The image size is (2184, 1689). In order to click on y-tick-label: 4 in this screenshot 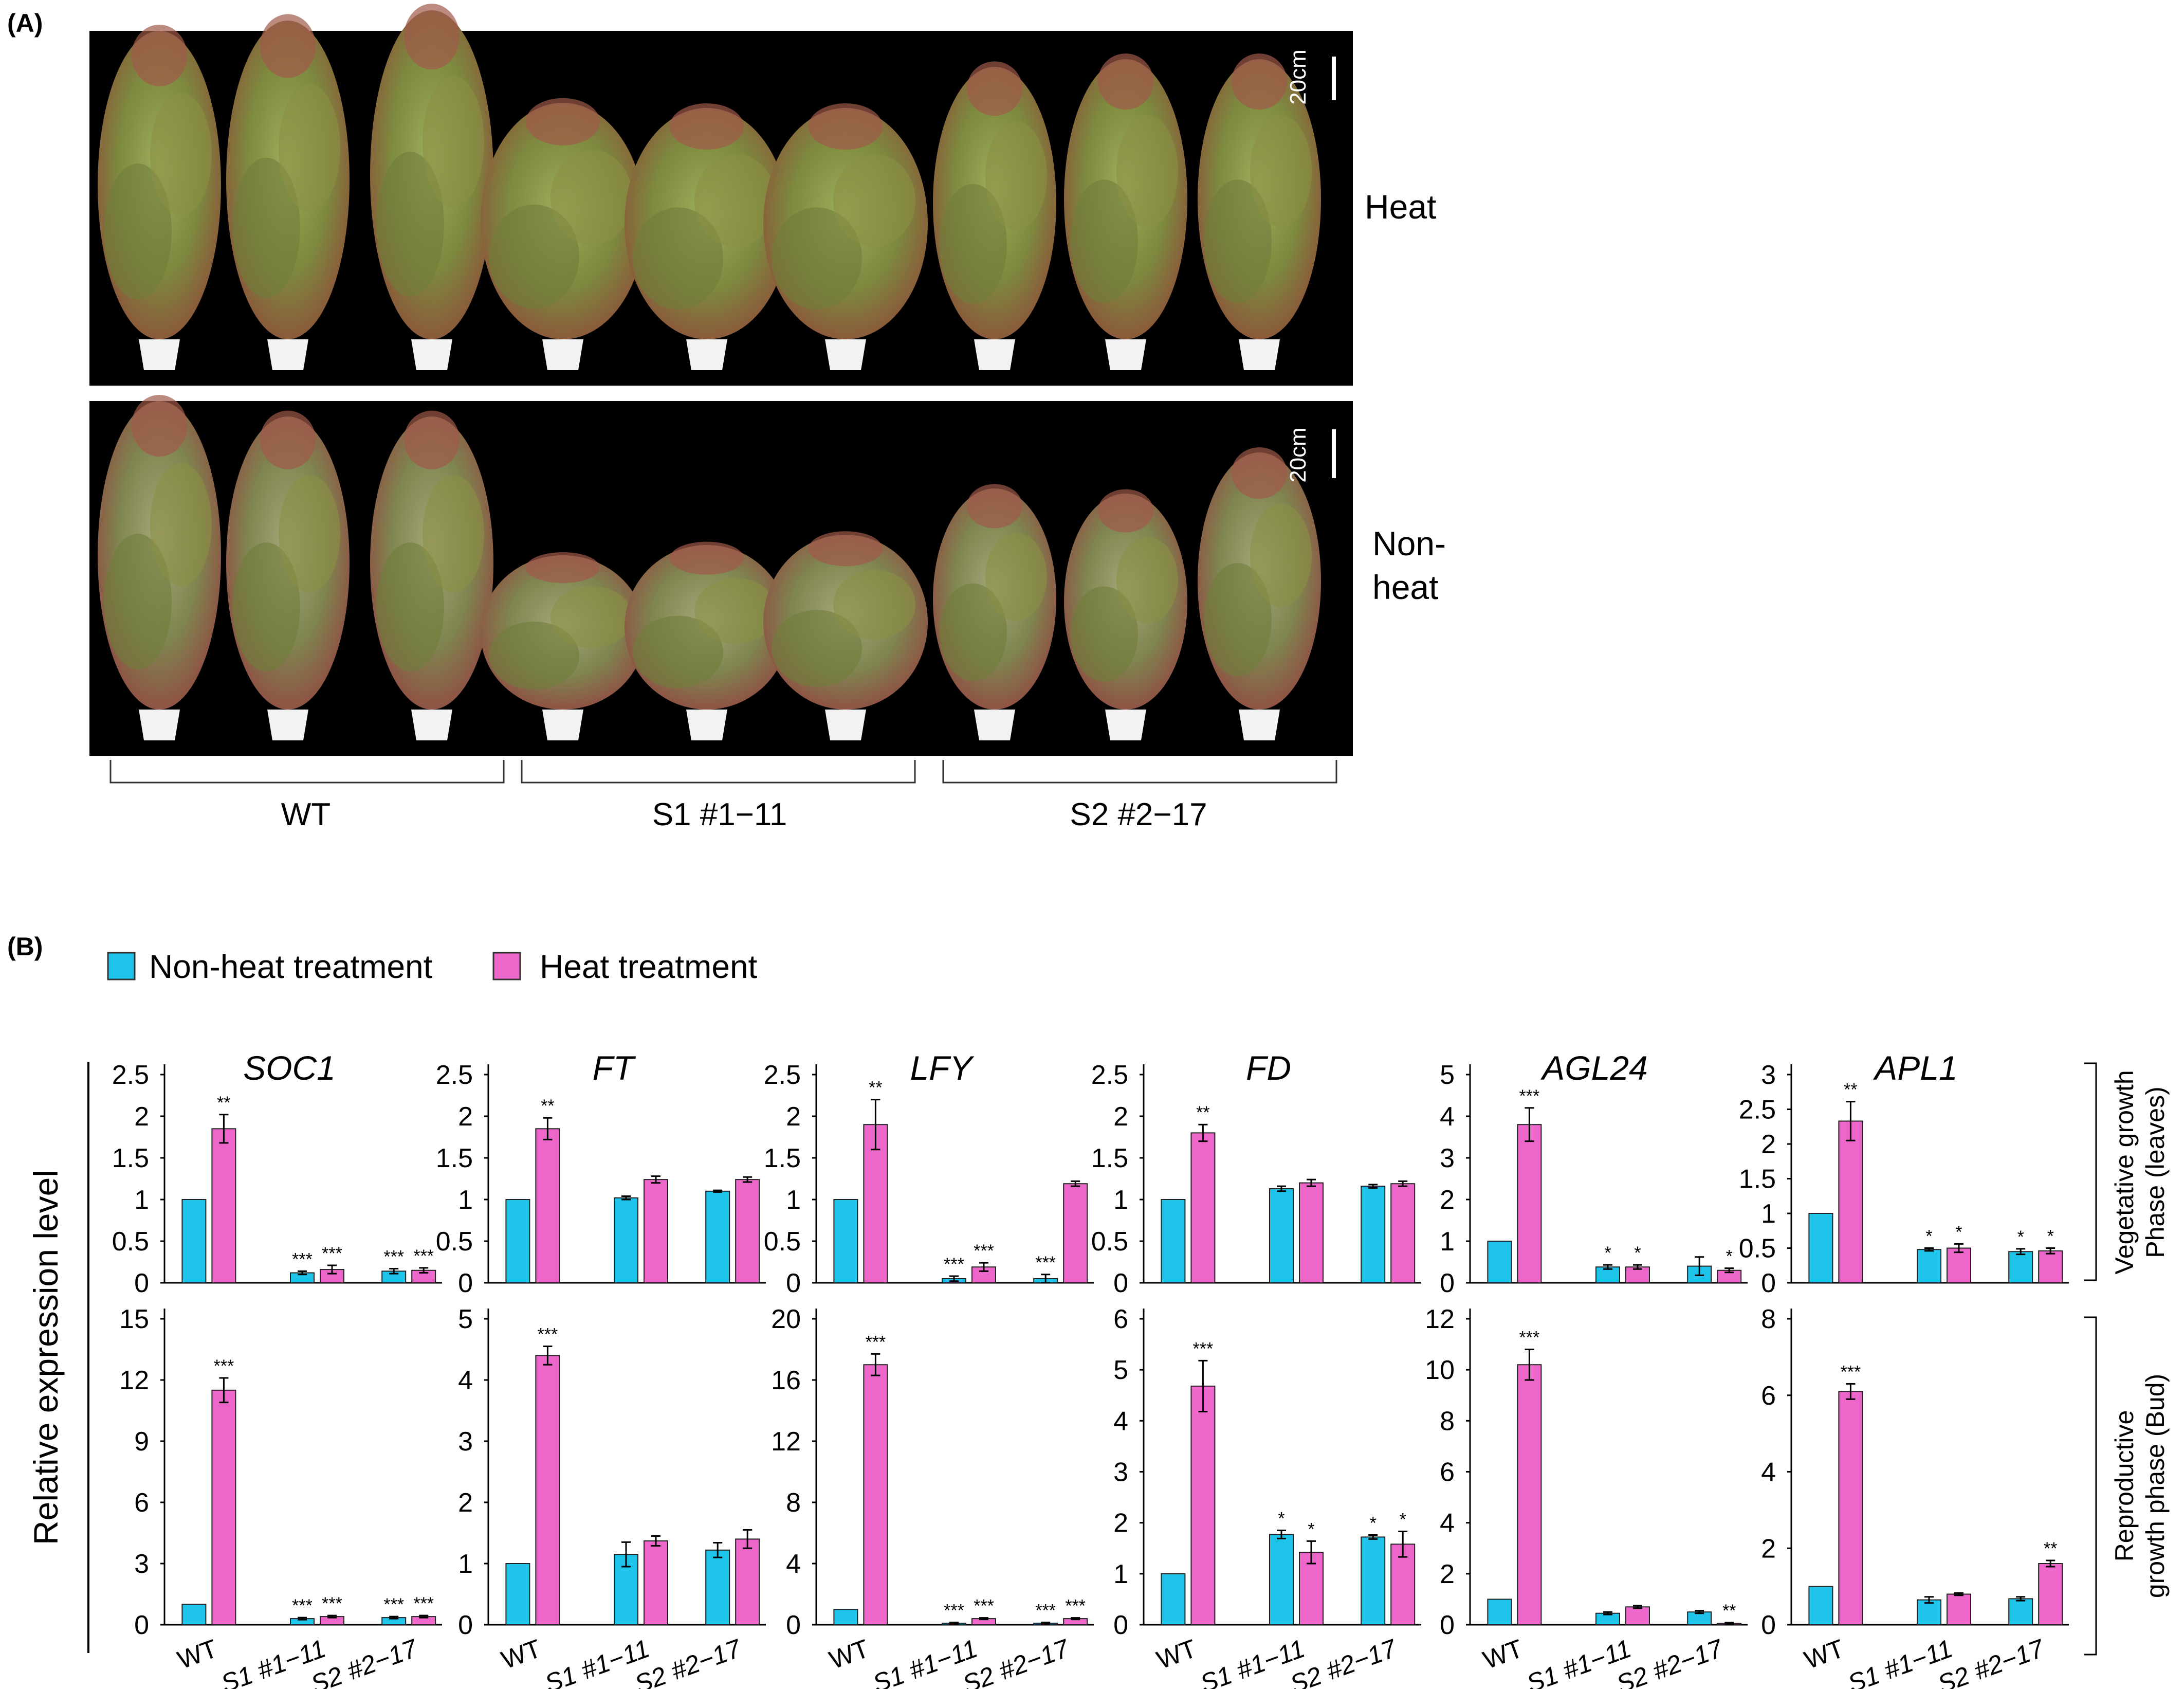, I will do `click(1447, 1117)`.